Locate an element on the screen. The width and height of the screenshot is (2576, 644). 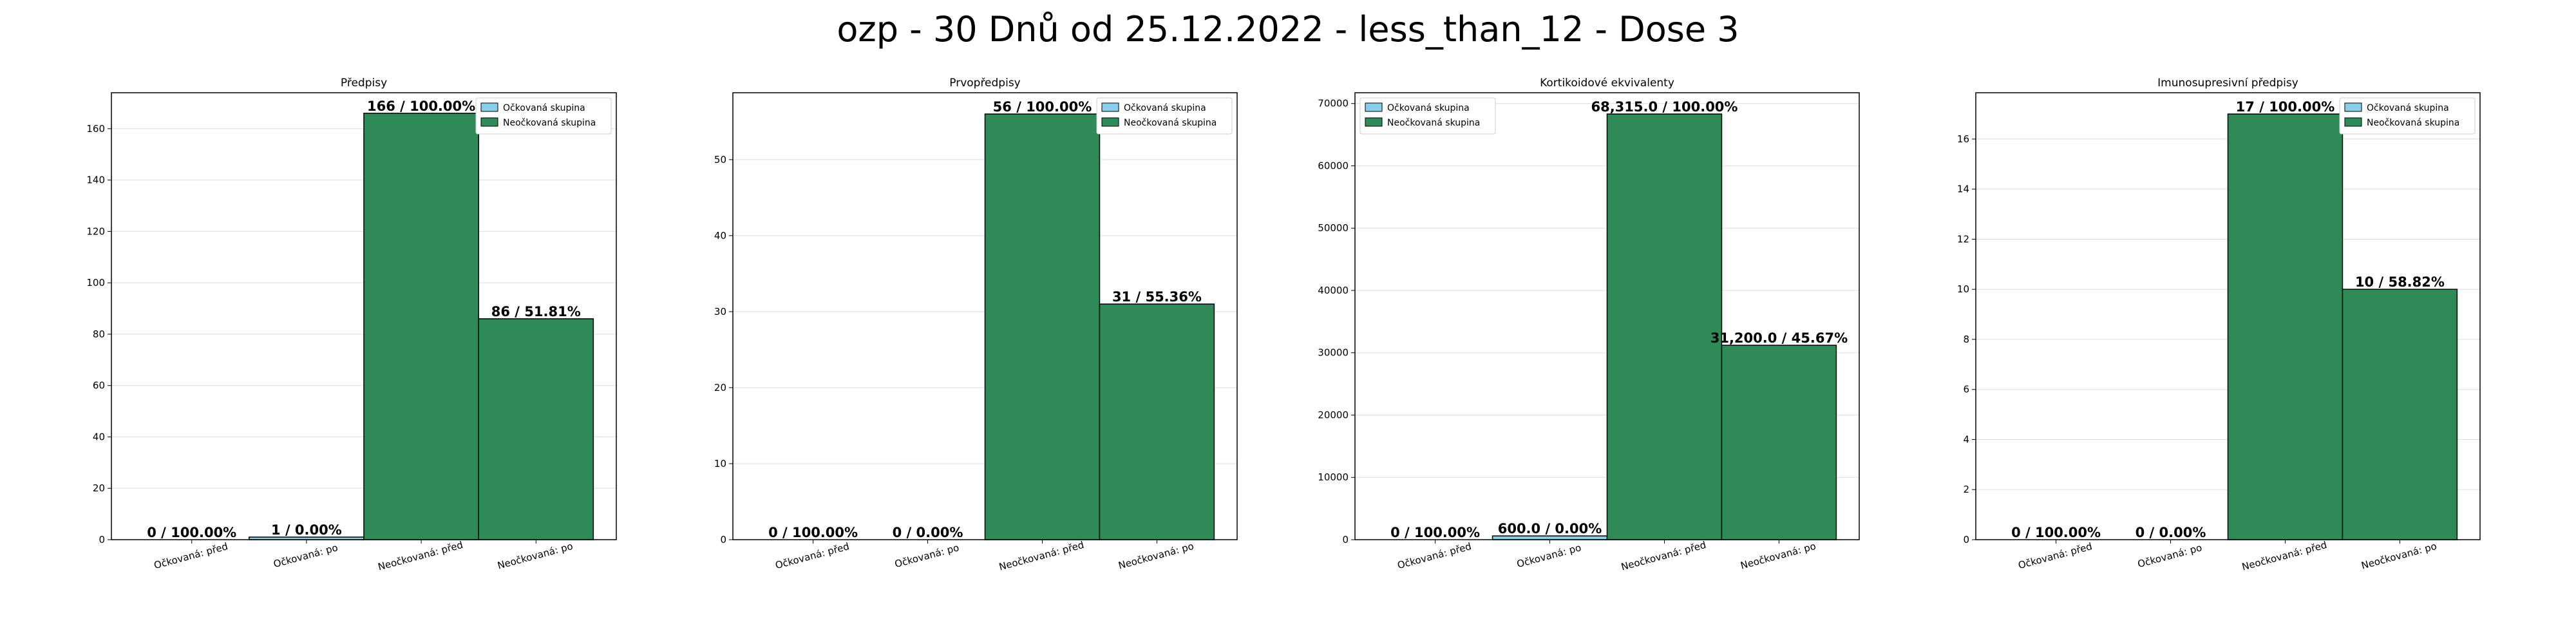
data-label: 86 / 51.81% is located at coordinates (536, 311).